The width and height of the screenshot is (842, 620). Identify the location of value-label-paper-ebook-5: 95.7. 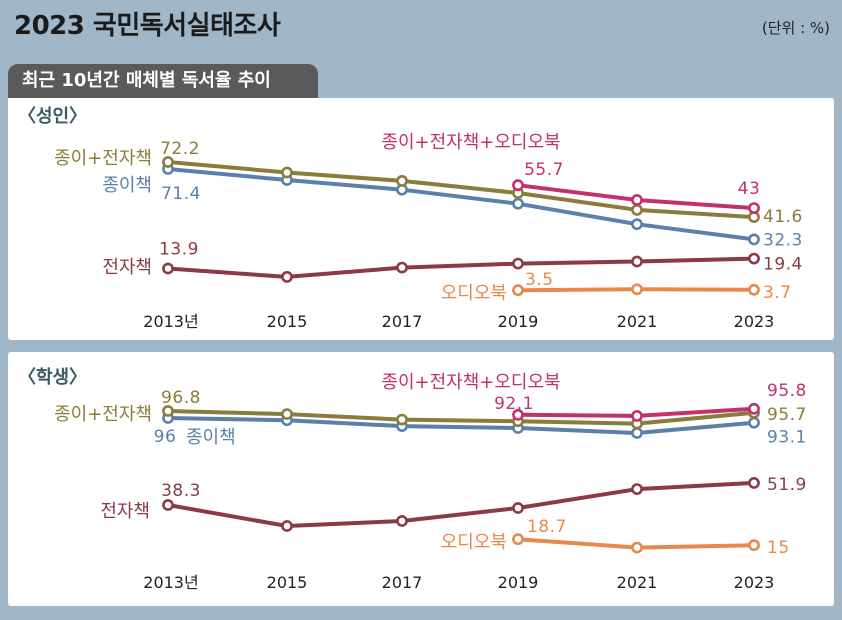
(787, 415).